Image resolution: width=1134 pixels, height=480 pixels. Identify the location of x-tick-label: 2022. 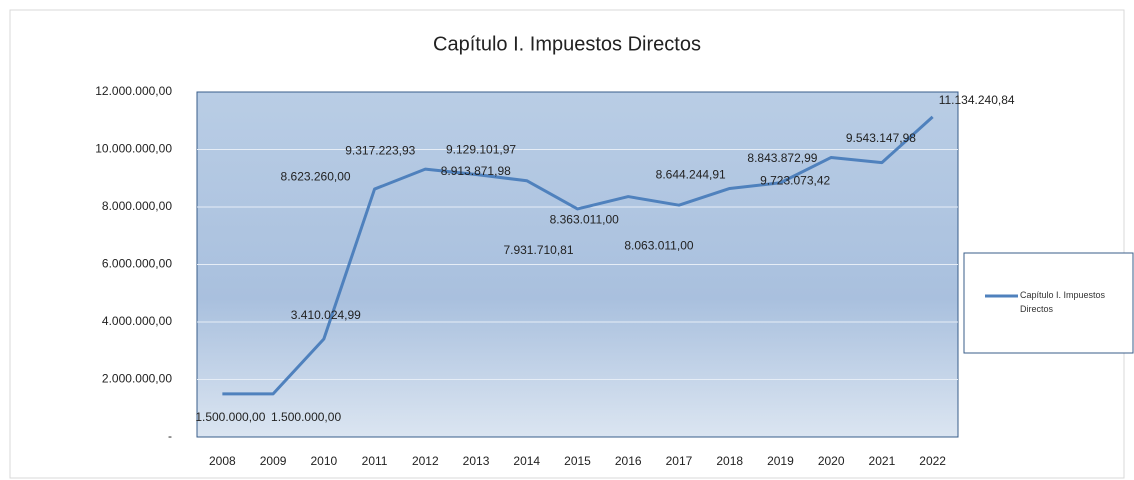
(932, 461).